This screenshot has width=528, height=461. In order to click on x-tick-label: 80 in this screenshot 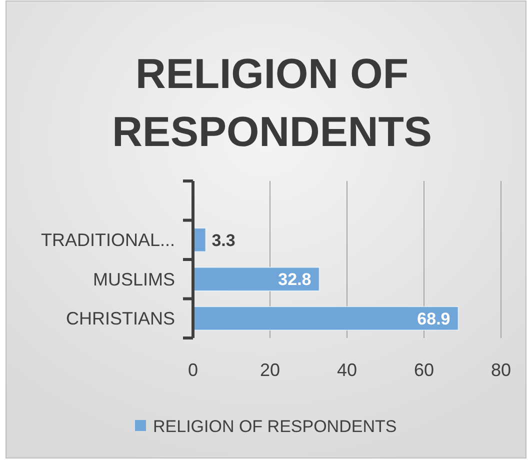, I will do `click(501, 370)`.